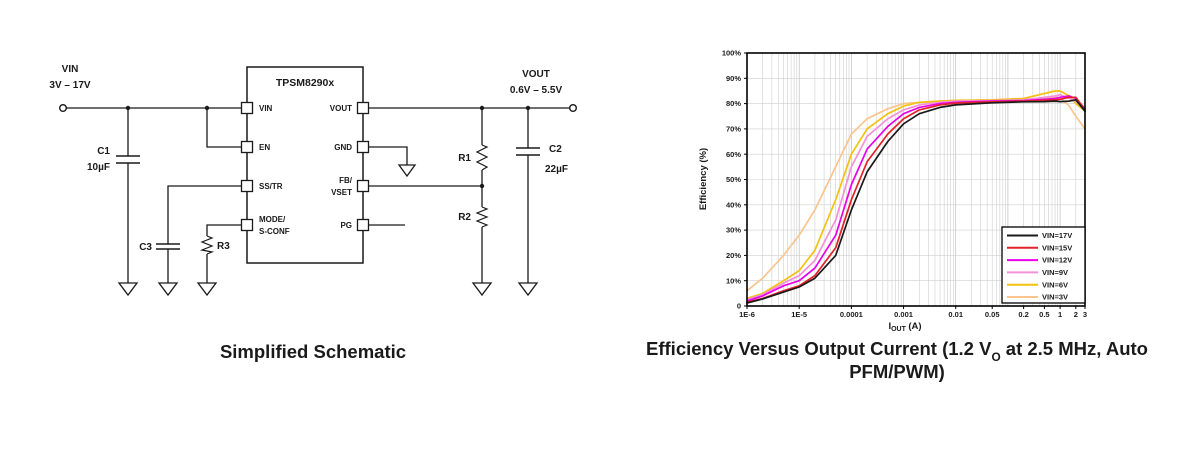 This screenshot has width=1194, height=450. I want to click on capacitor-c2-symbol, so click(528, 151).